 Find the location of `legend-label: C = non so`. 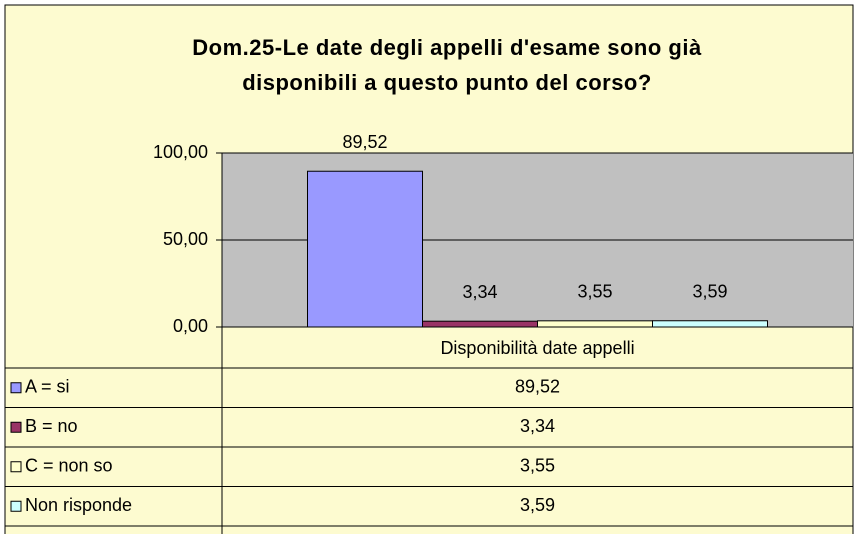

legend-label: C = non so is located at coordinates (69, 466).